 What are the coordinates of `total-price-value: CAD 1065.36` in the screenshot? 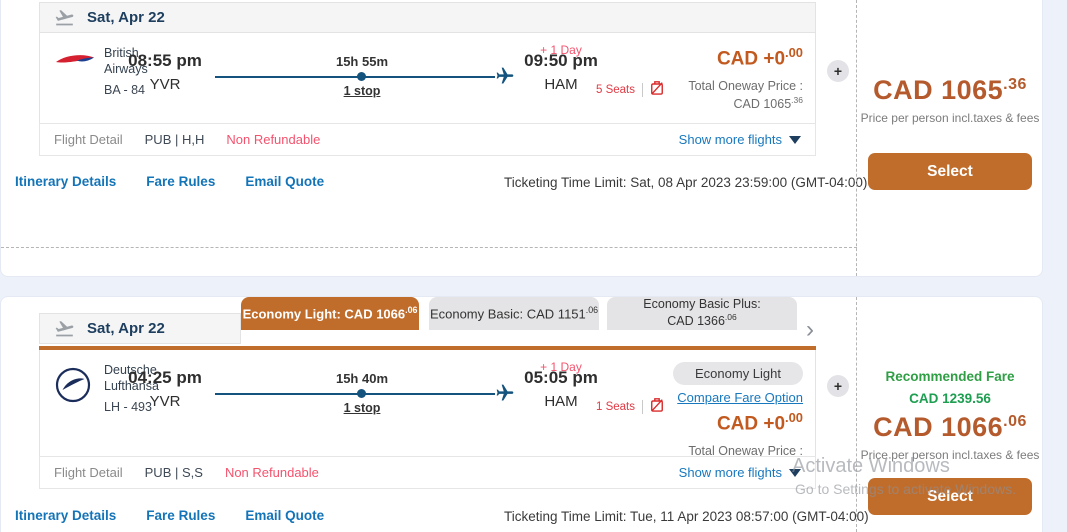 It's located at (768, 103).